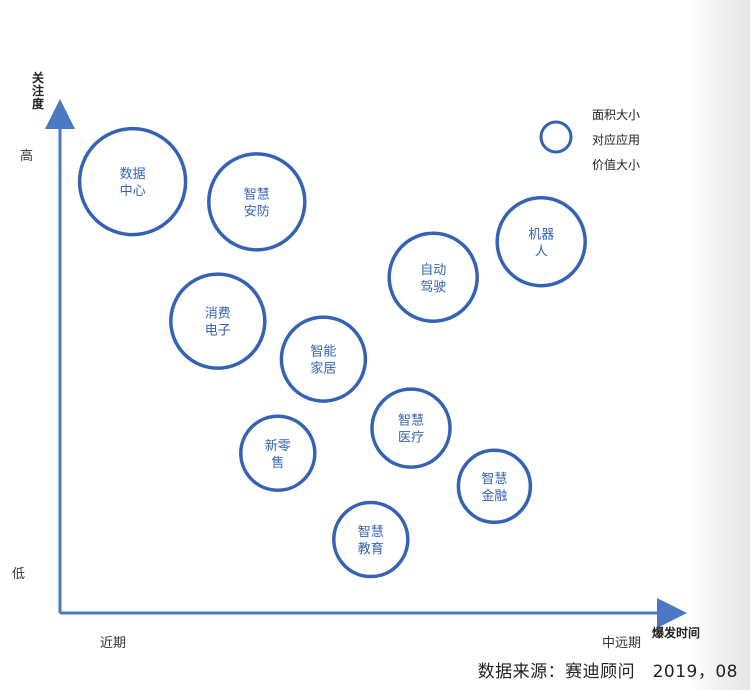 Image resolution: width=750 pixels, height=690 pixels. I want to click on legend-line-2: 对应应用, so click(616, 140).